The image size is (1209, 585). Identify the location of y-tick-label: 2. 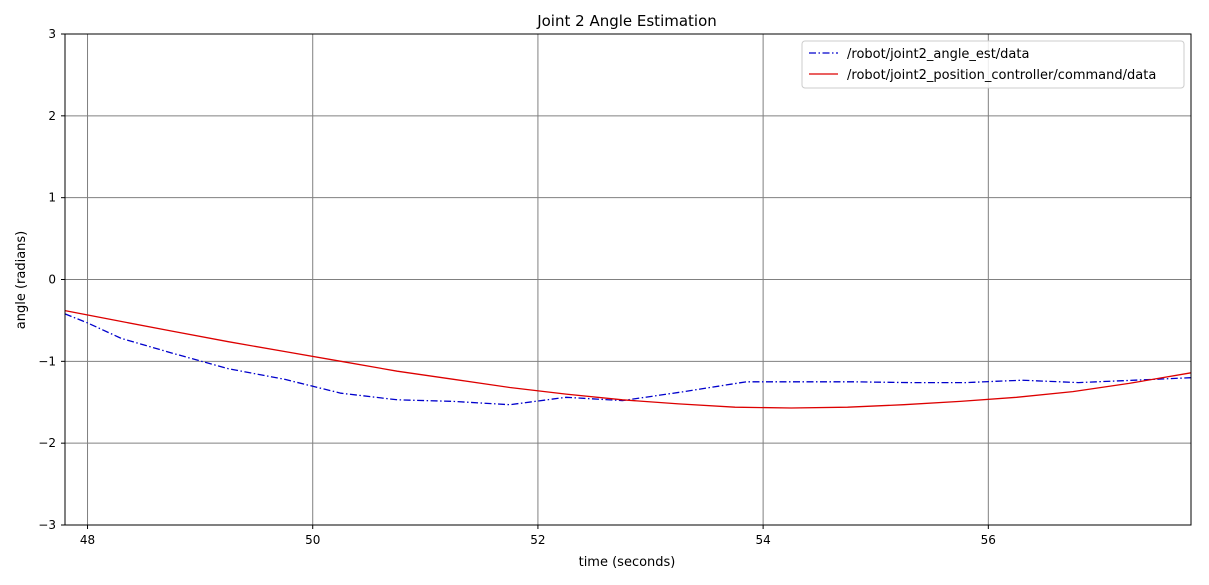
(52, 116).